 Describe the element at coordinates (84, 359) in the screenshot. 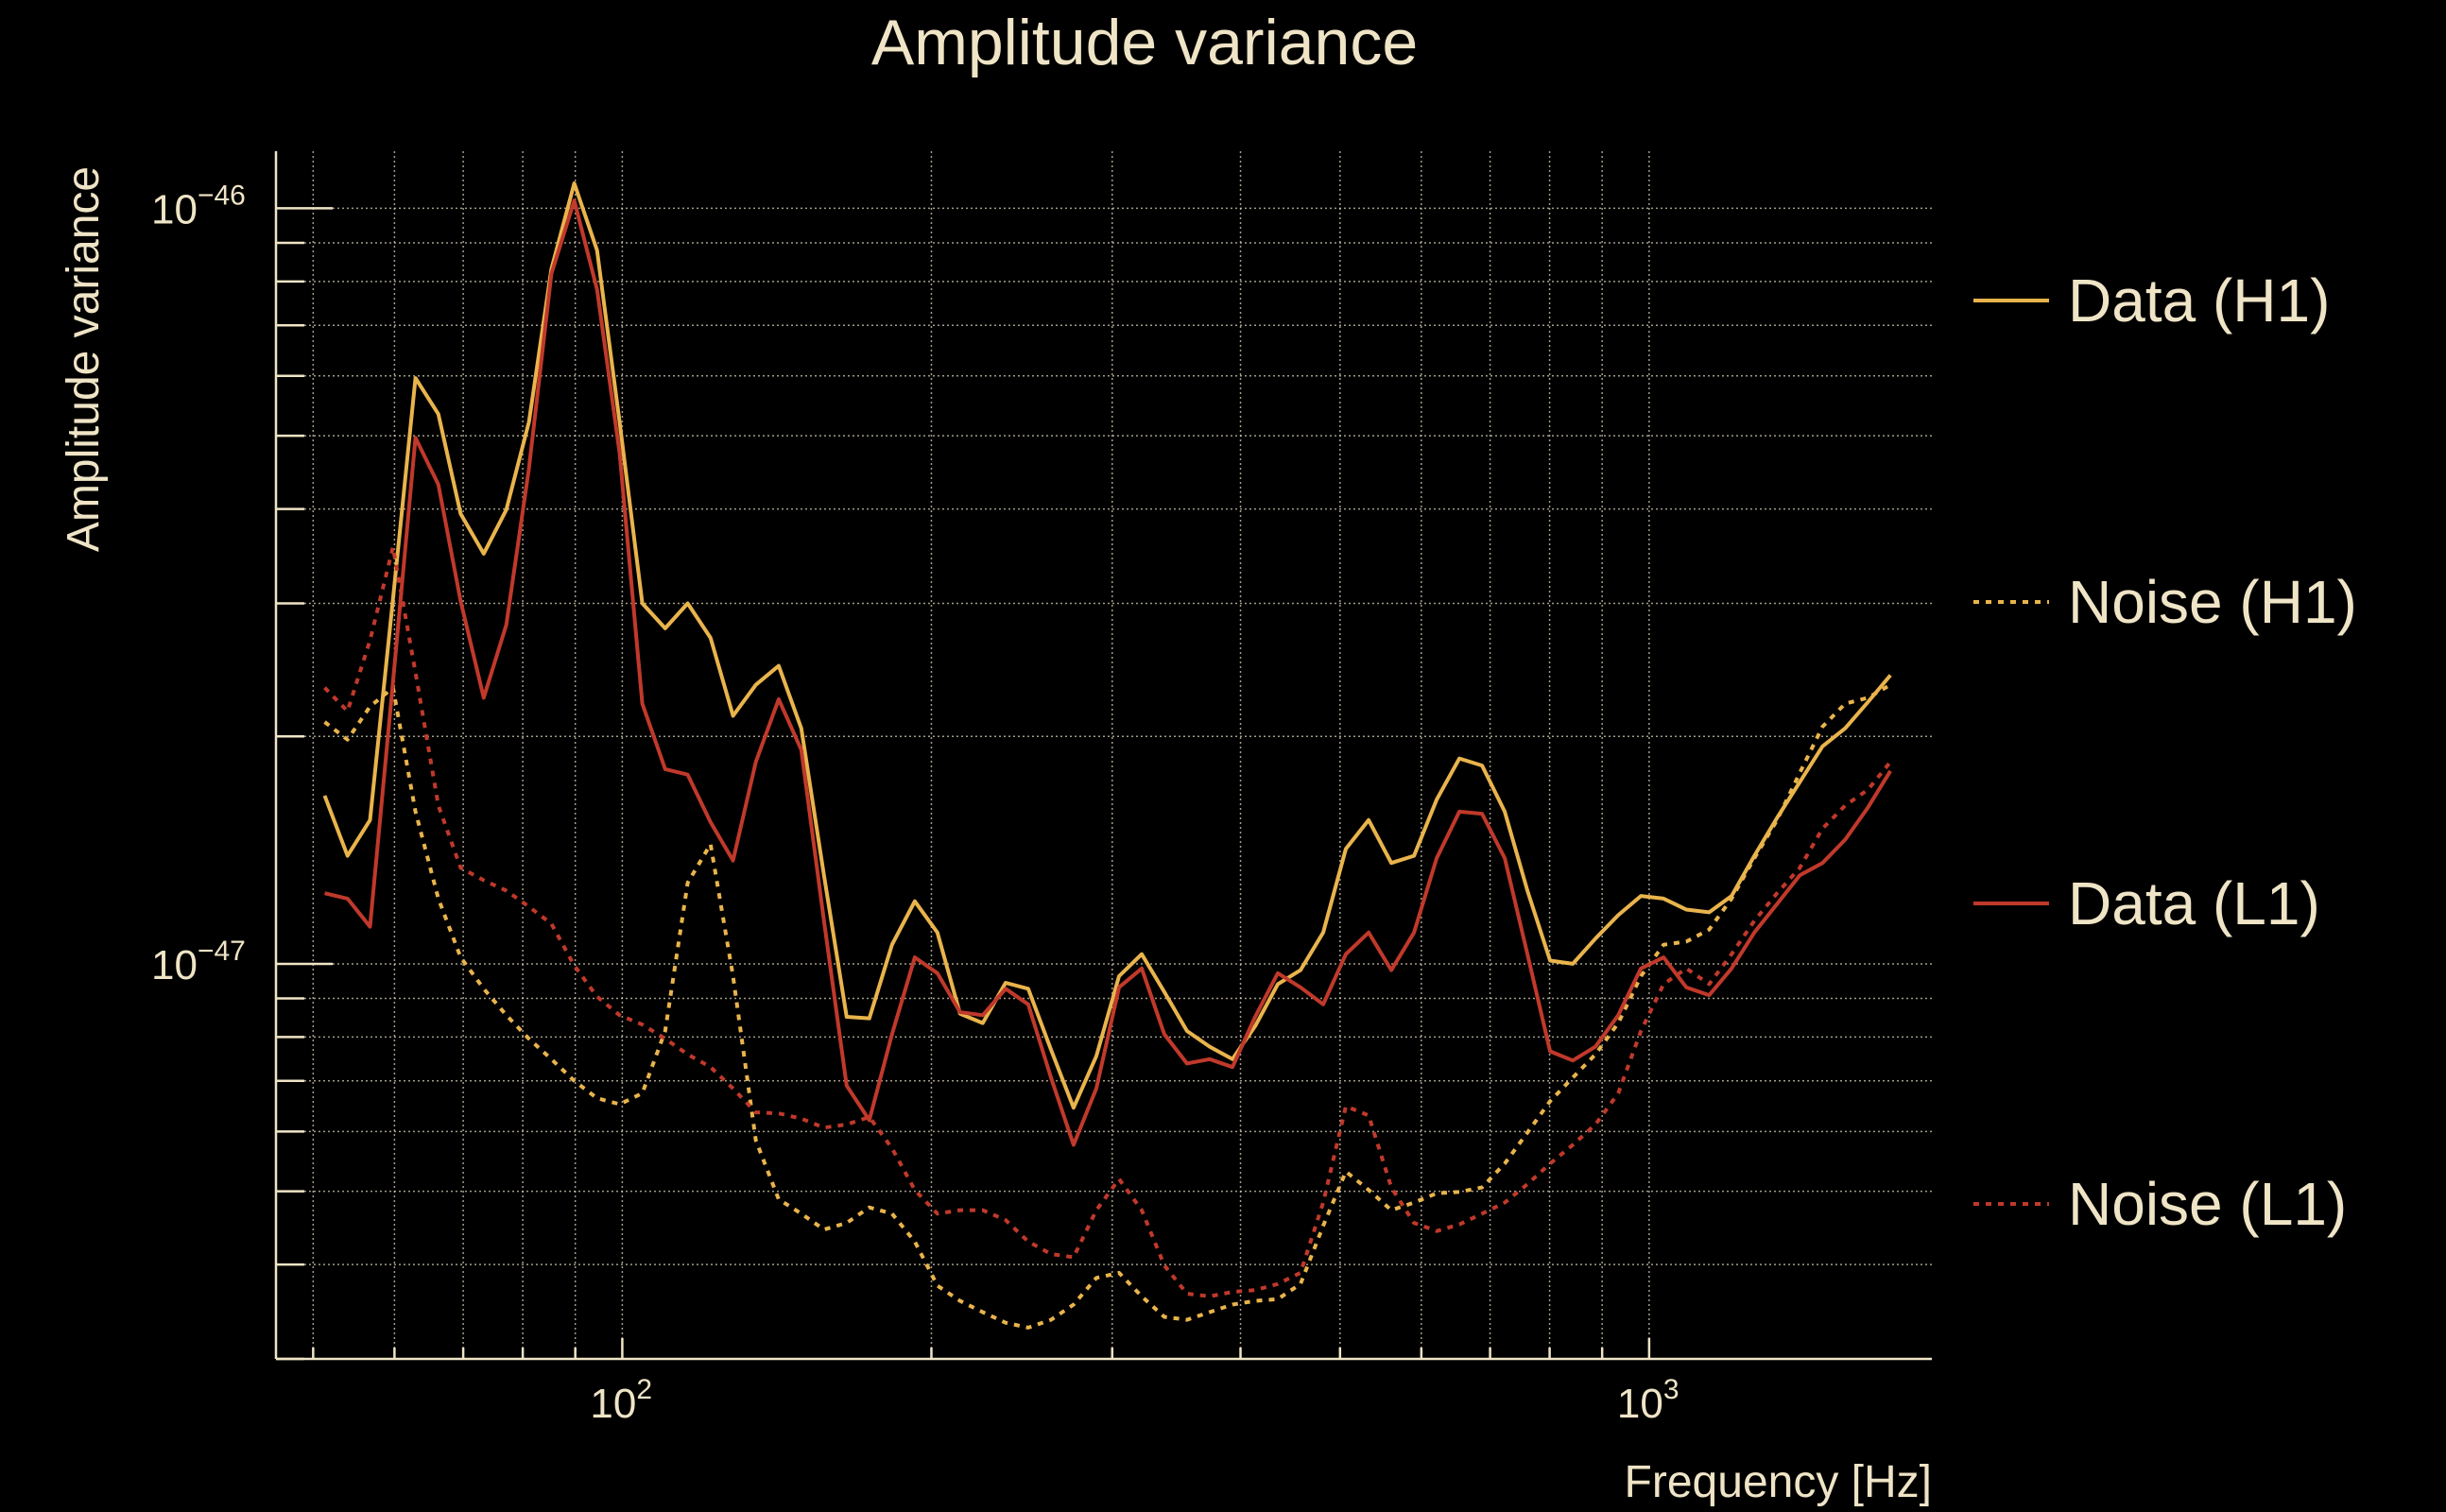

I see `y-axis-label: Amplitude variance` at that location.